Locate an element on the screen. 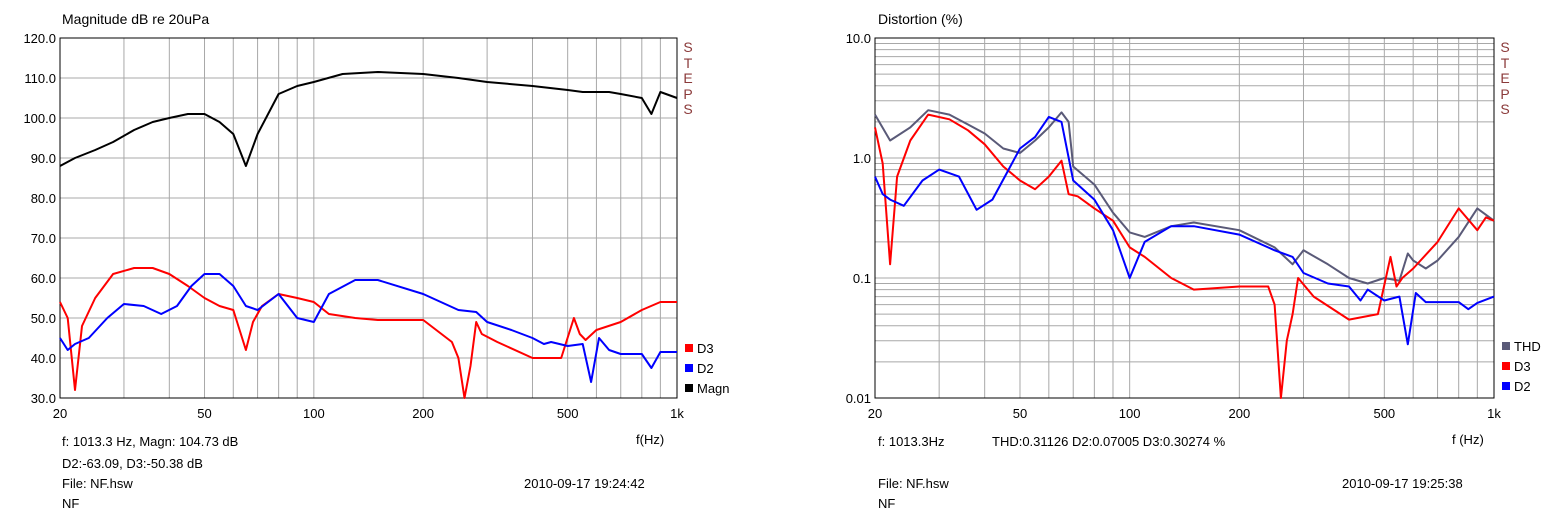 Image resolution: width=1556 pixels, height=520 pixels. legend-label: Magn is located at coordinates (713, 388).